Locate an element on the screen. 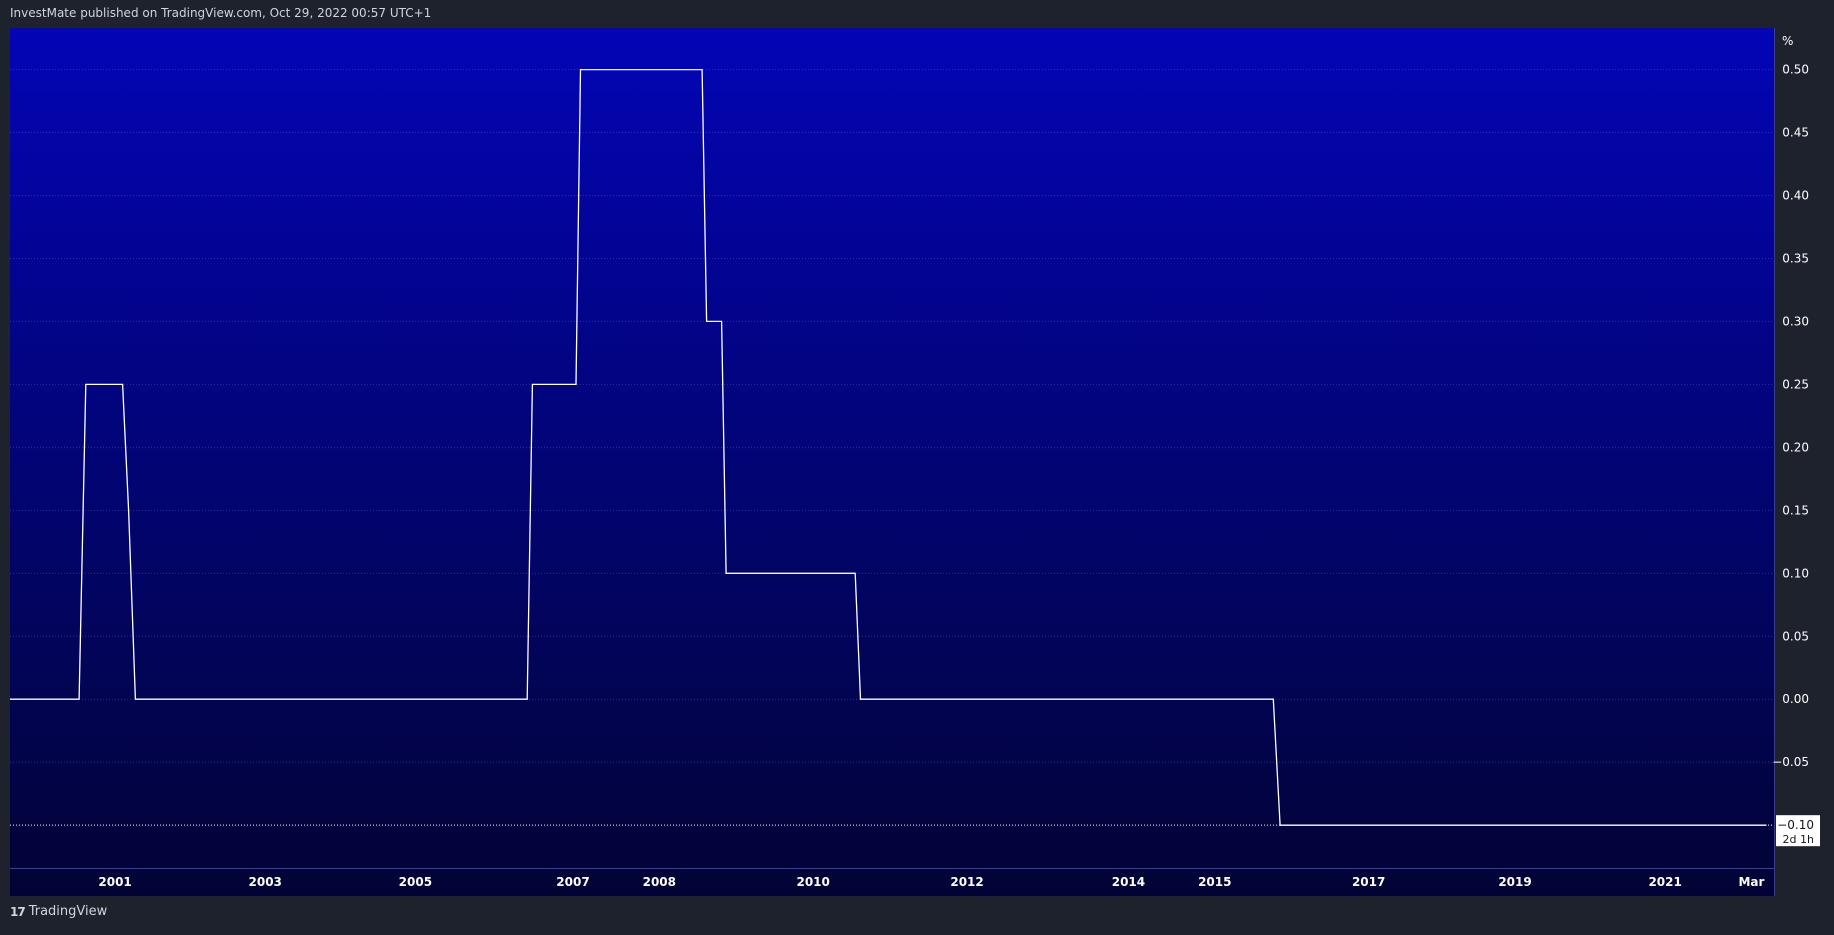  y-tick-label: 0.00 is located at coordinates (1795, 699).